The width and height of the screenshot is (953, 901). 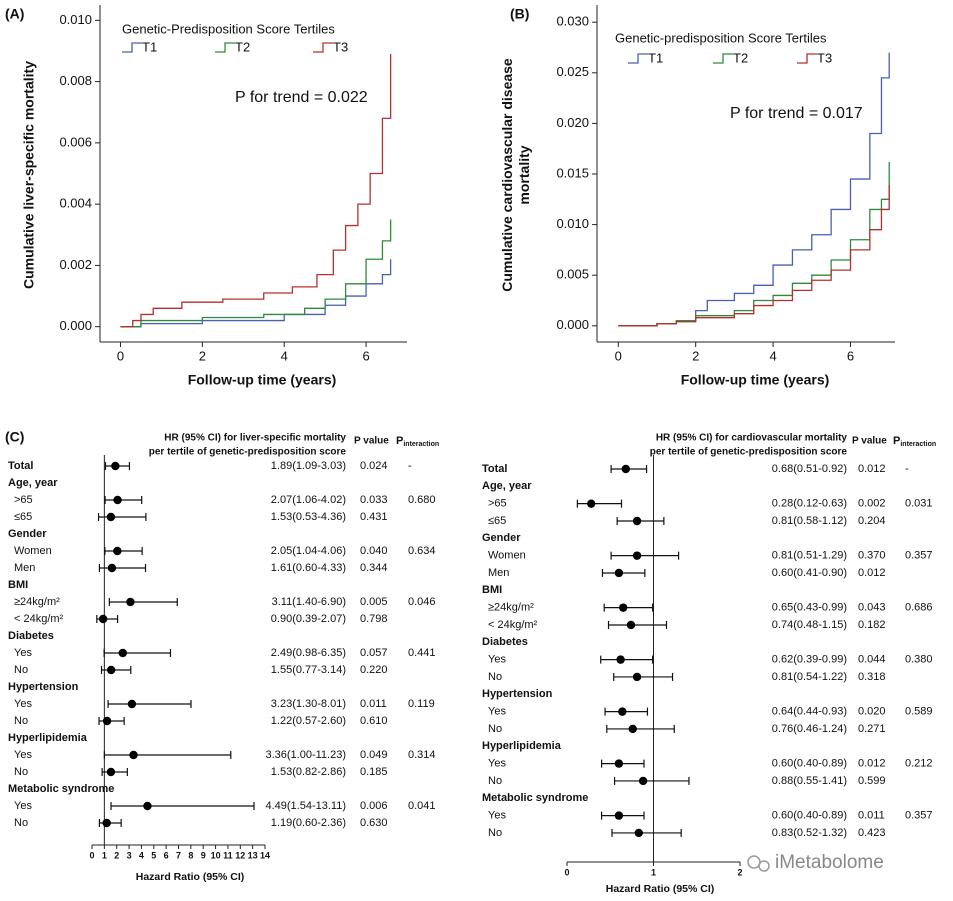 I want to click on p-value: 0.431, so click(x=374, y=517).